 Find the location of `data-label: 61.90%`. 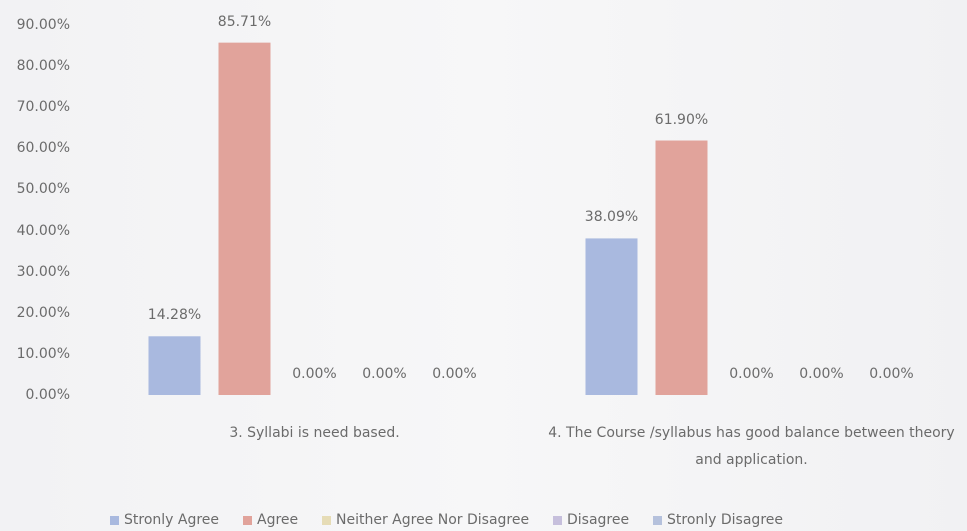

data-label: 61.90% is located at coordinates (681, 119).